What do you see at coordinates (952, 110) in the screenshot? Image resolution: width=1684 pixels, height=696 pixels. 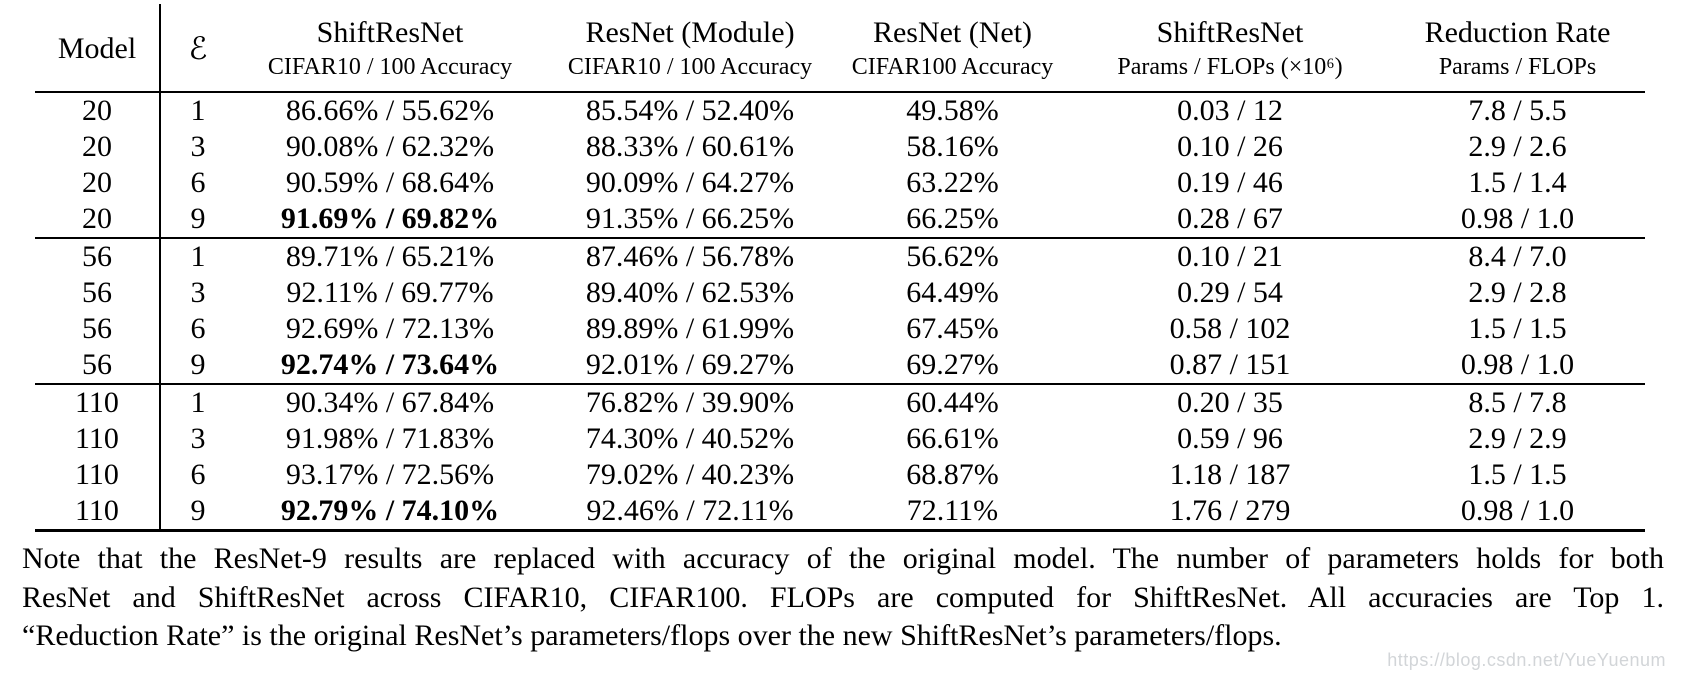 I see `cell-resnet-net-accuracy: 49.58%` at bounding box center [952, 110].